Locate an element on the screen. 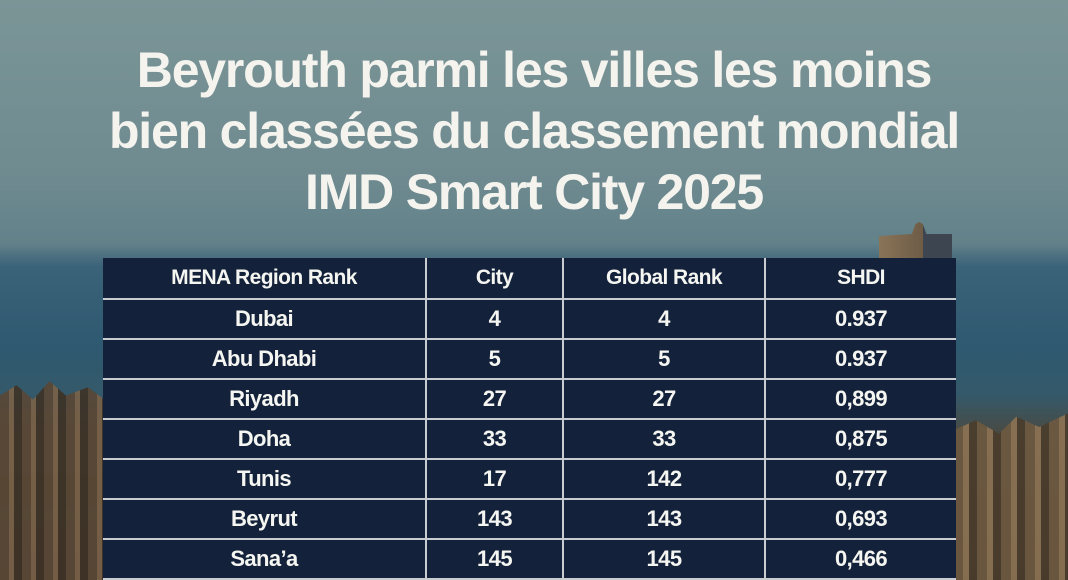  table-header-row: MENA Region Rank City Global Rank SHDI is located at coordinates (529, 279).